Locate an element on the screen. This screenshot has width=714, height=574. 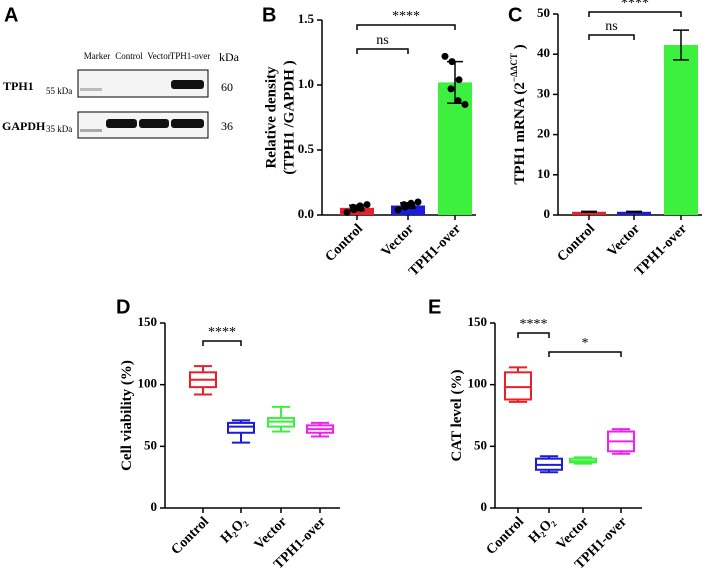
y-axis-label-text: Cell viability (%) is located at coordinates (127, 415).